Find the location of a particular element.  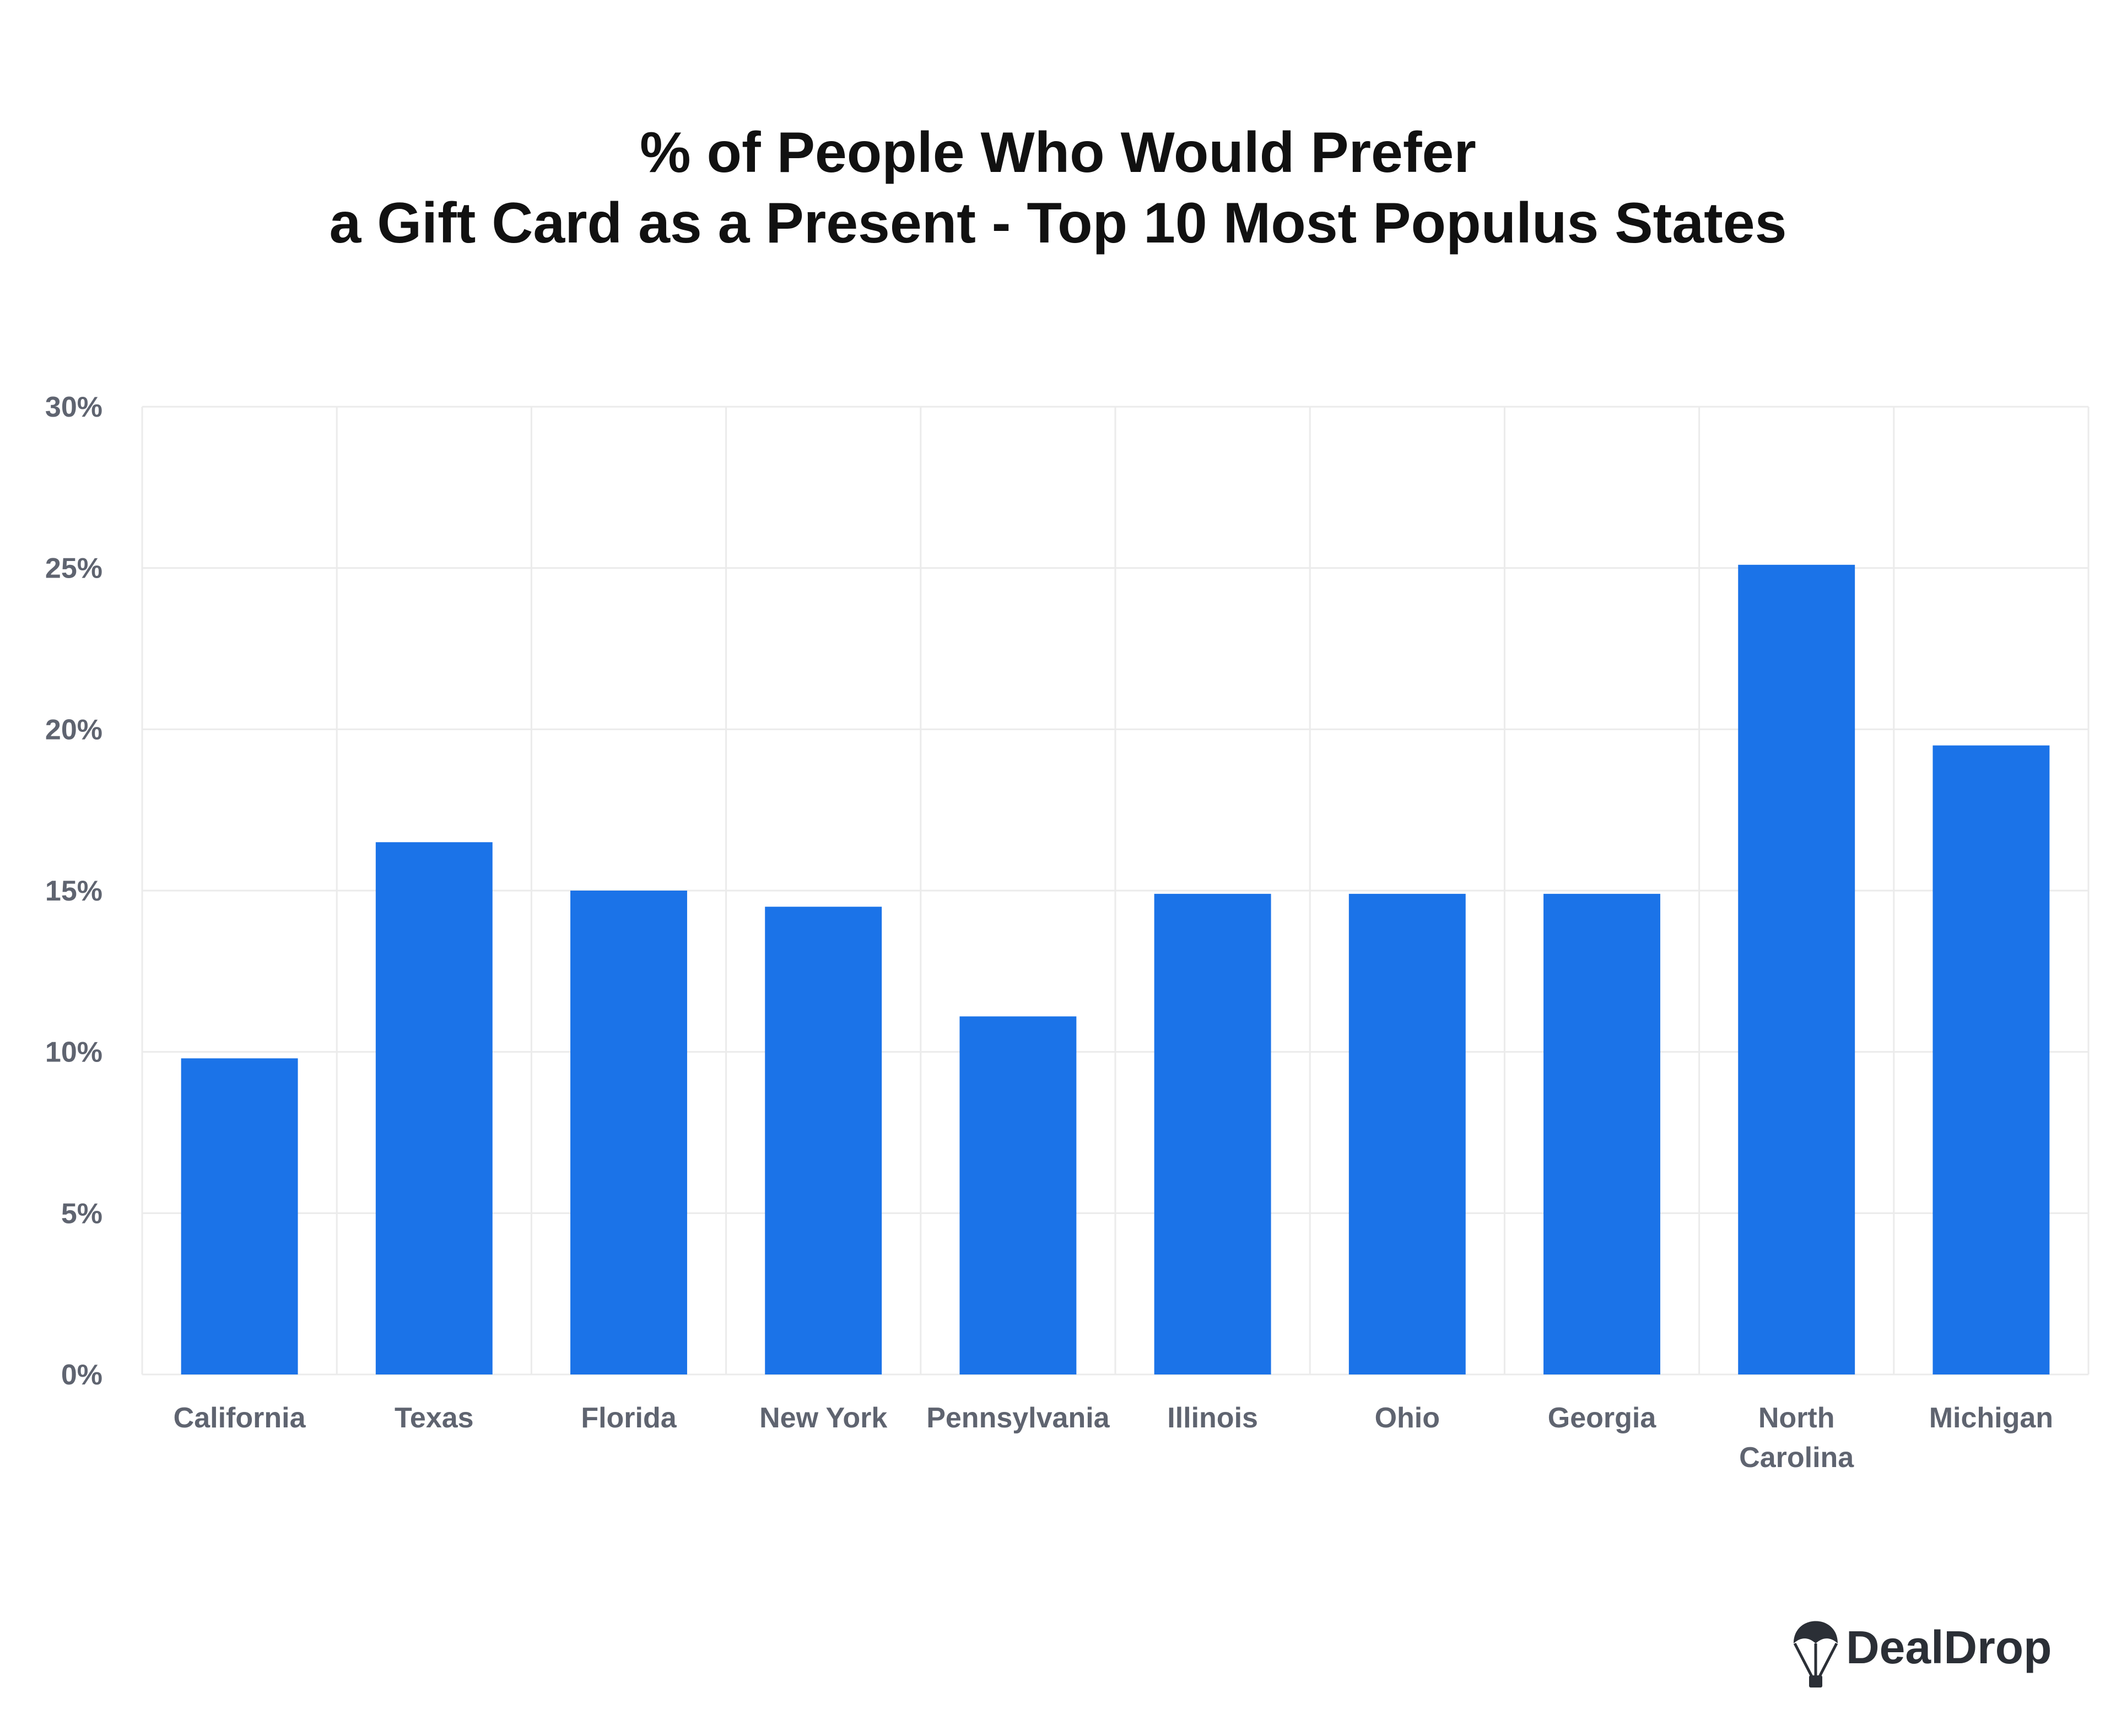

y-tick-label: 10% is located at coordinates (73, 1053).